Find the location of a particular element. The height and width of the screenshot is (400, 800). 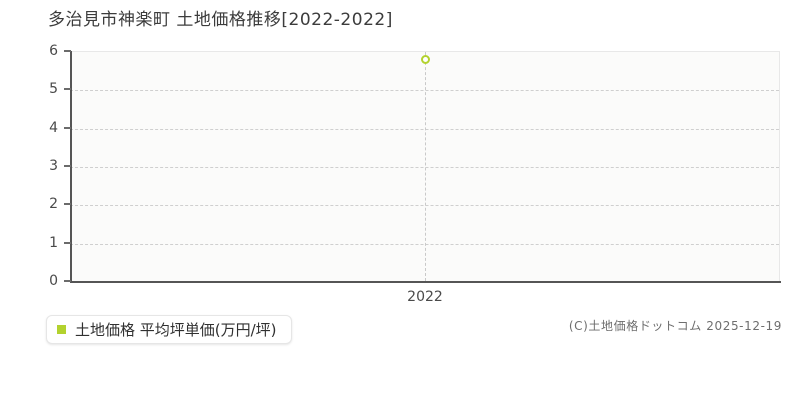

legend-label: 土地価格 平均坪単価(万円/坪) is located at coordinates (176, 329).